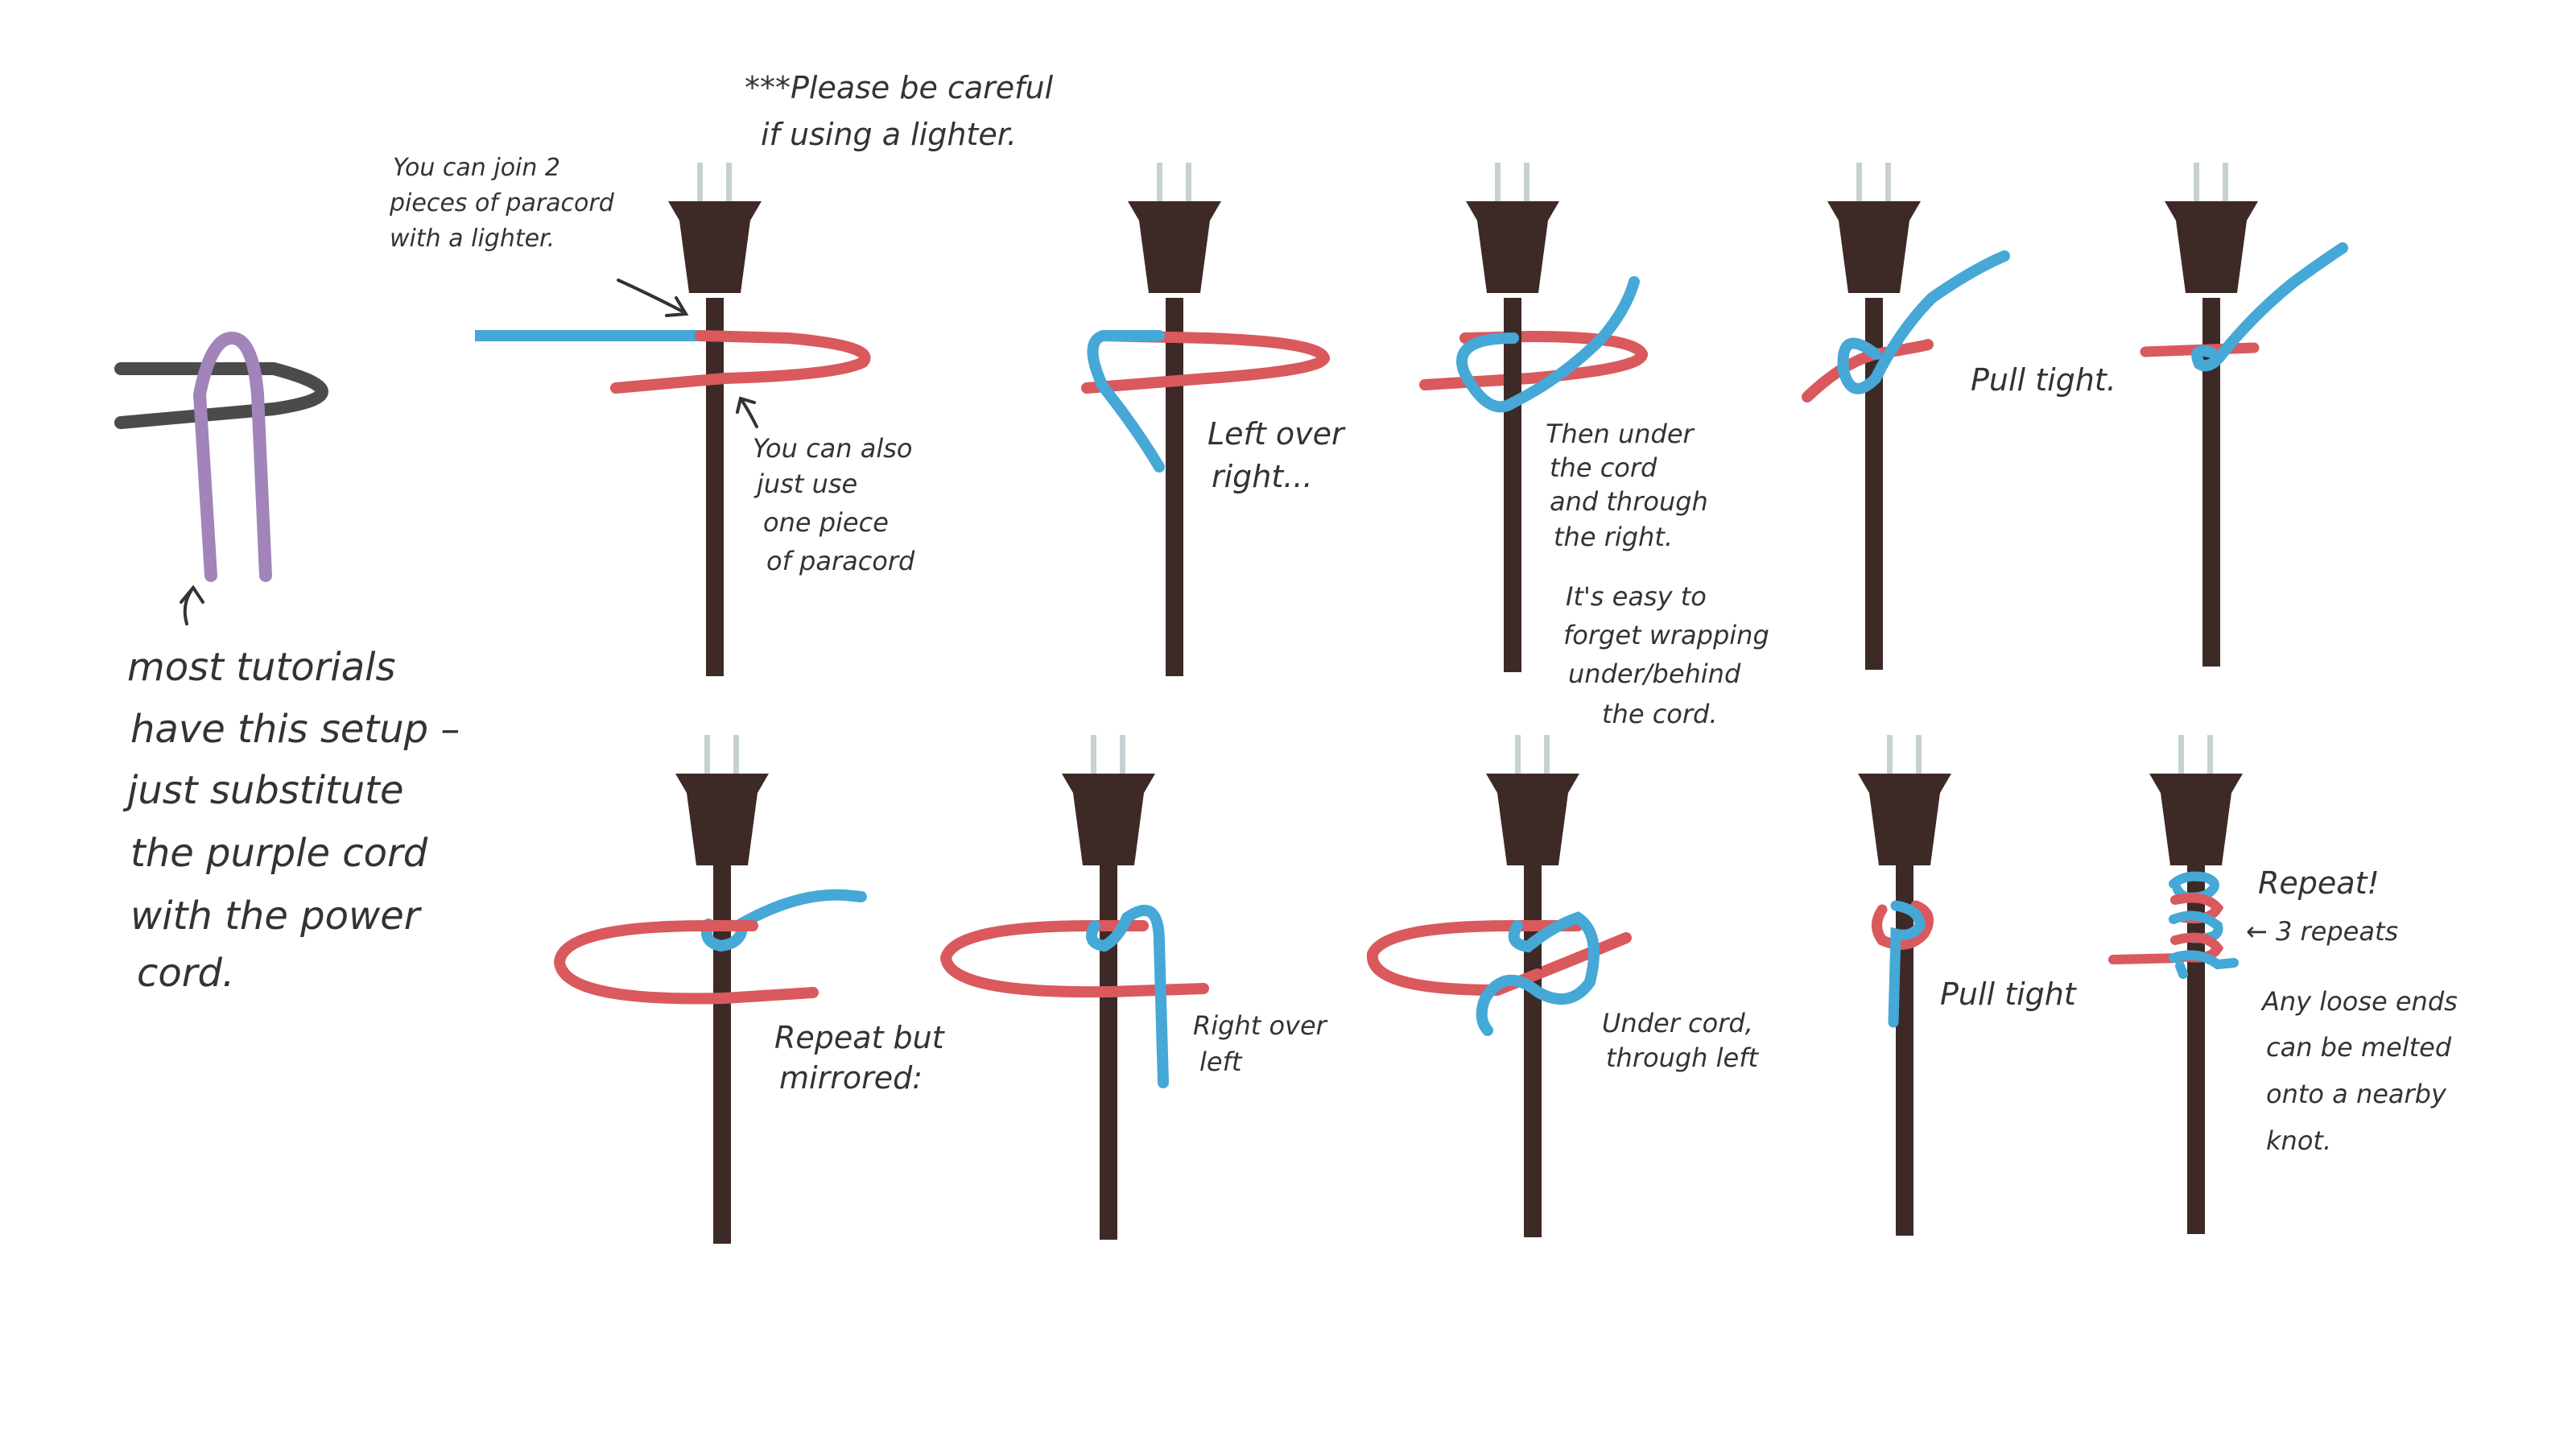 This screenshot has height=1449, width=2576. Describe the element at coordinates (860, 1058) in the screenshot. I see `note-repeat-mirrored: Repeat but mirrored:` at that location.